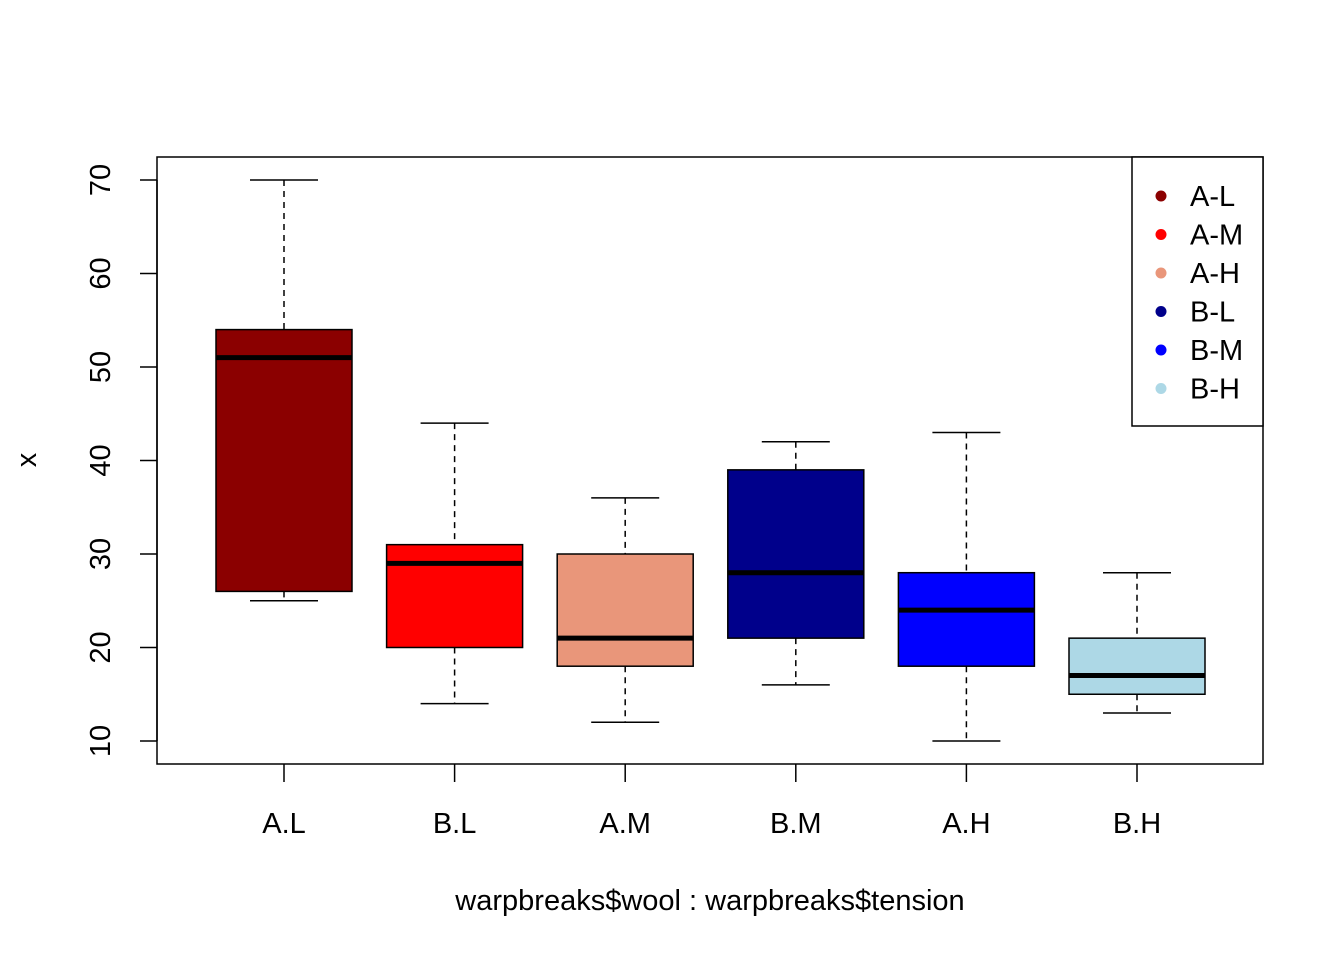 This screenshot has width=1344, height=960. Describe the element at coordinates (1216, 351) in the screenshot. I see `legend-label: B-M` at that location.